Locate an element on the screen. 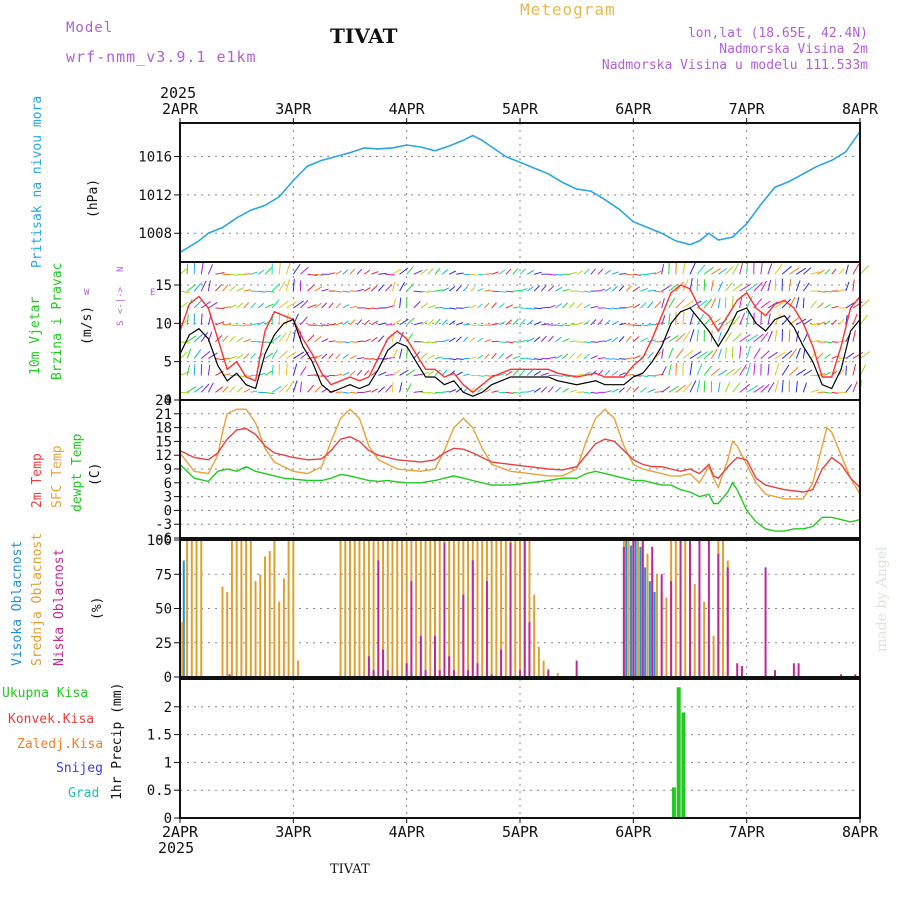 This screenshot has width=900, height=900. cloud-panel-frame is located at coordinates (520, 608).